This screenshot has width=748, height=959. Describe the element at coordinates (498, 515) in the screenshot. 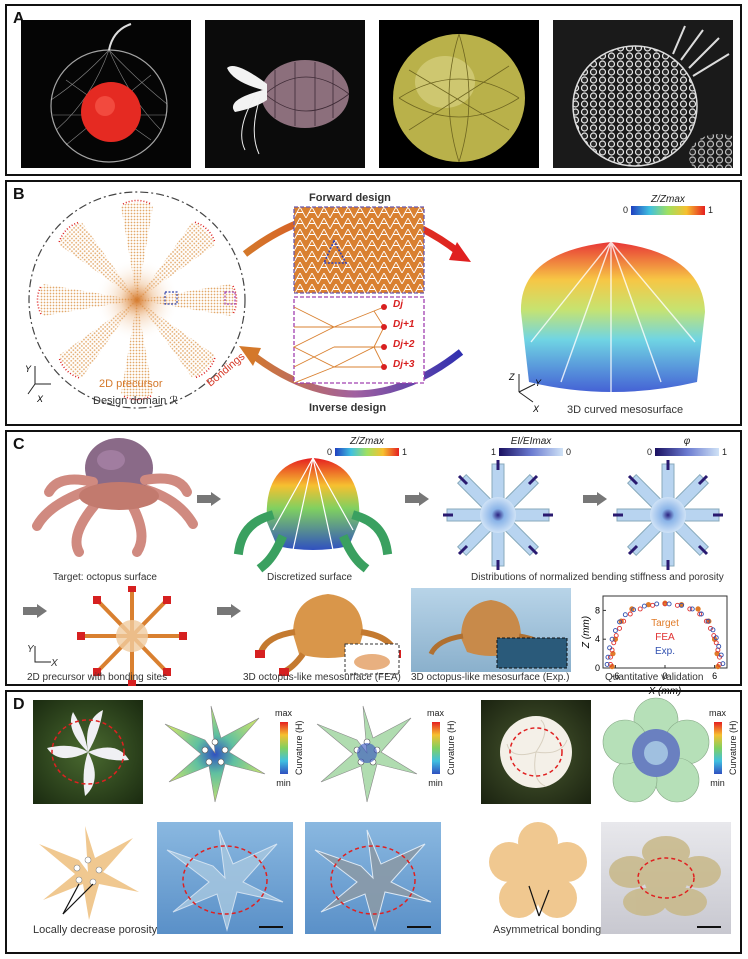

I see `stiffness-distribution` at that location.